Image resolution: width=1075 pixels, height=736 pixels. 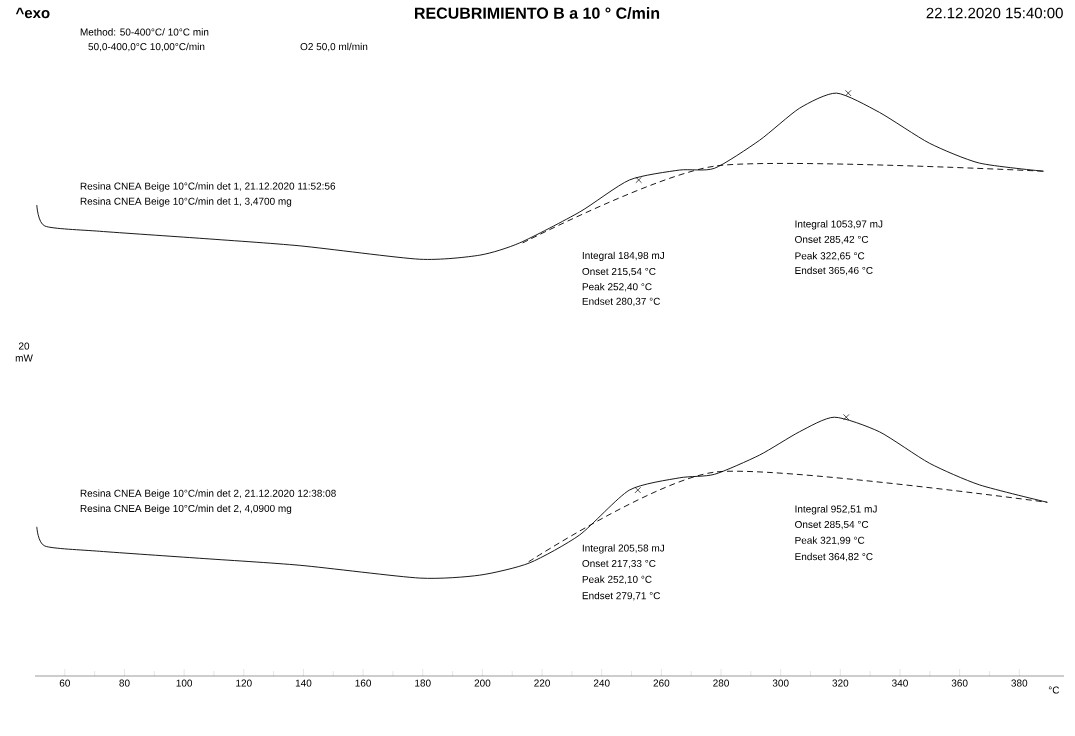 I want to click on annotation: Integral 205,58 mJ, so click(x=623, y=549).